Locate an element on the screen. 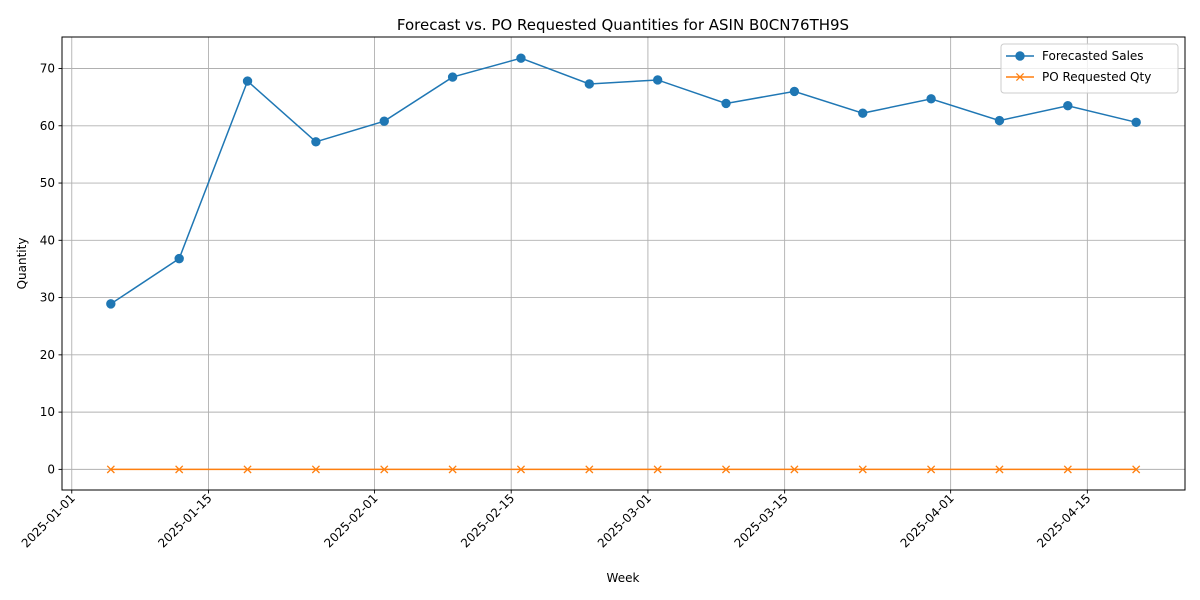 Image resolution: width=1200 pixels, height=600 pixels. legend-item-1-label: Forecasted Sales is located at coordinates (1093, 56).